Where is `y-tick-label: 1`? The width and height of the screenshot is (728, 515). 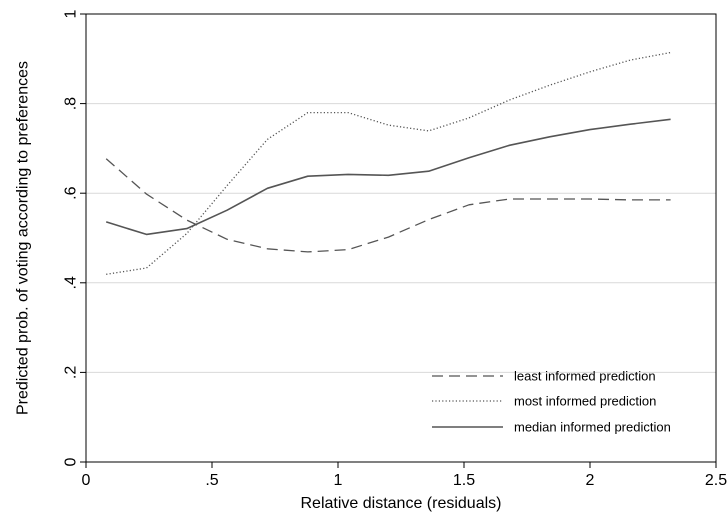
y-tick-label: 1 is located at coordinates (71, 13).